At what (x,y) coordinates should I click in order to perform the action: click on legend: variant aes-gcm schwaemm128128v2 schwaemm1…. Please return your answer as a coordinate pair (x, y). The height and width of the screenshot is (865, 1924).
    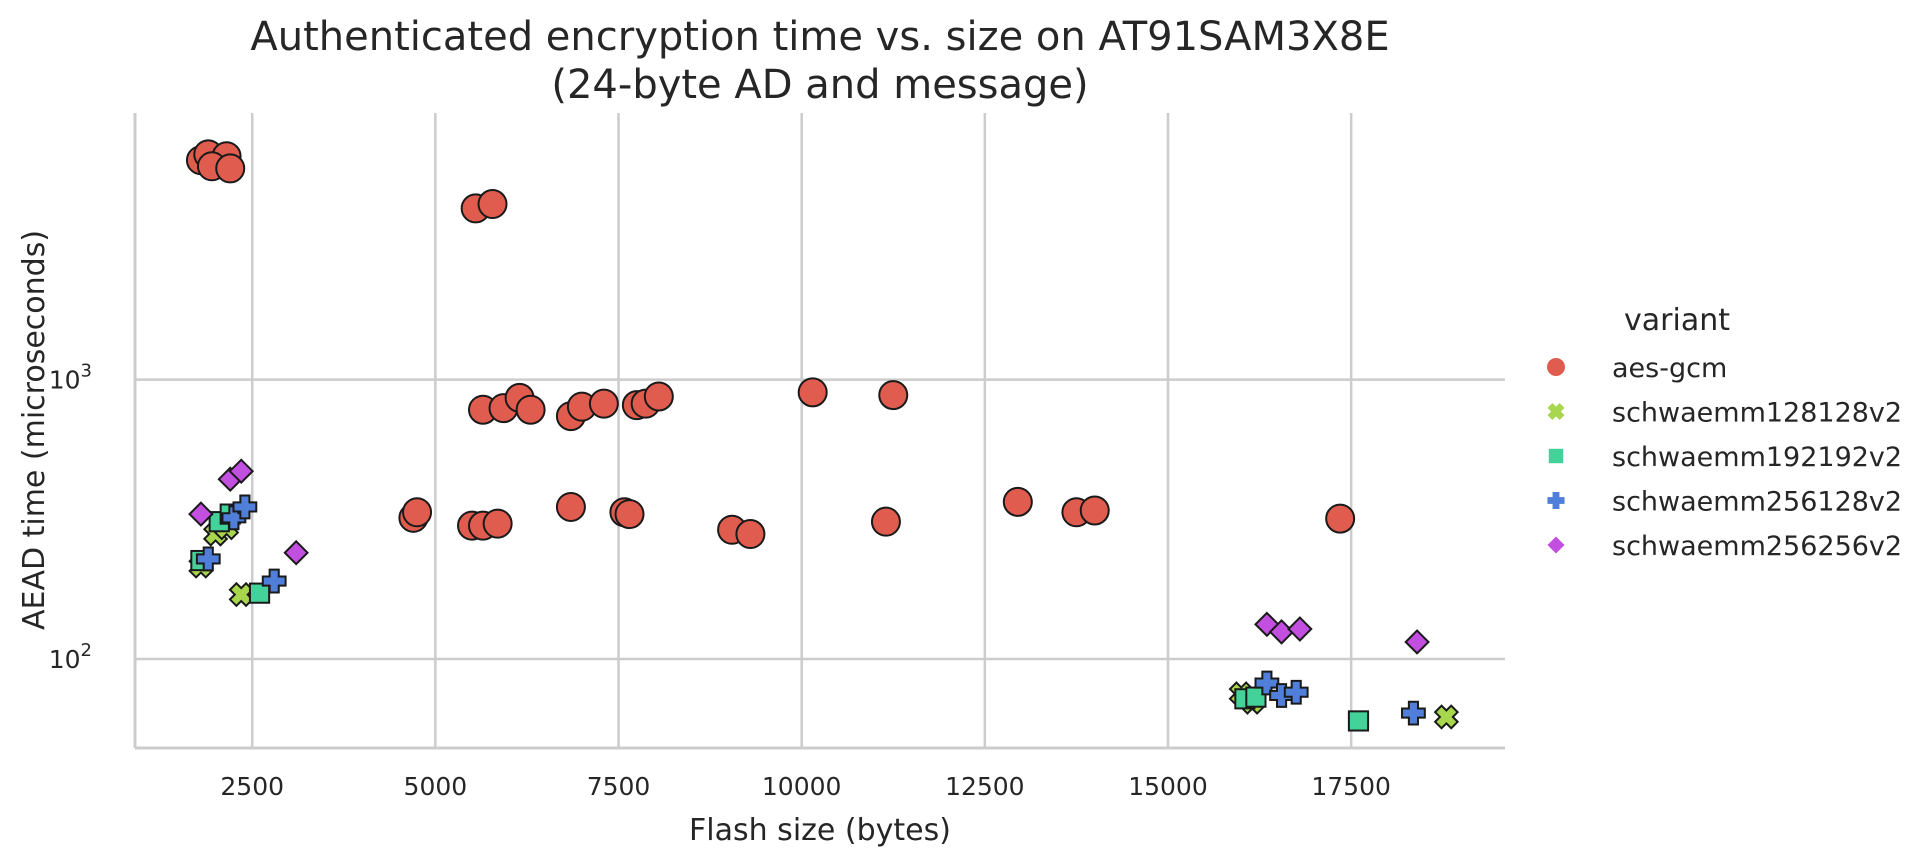
    Looking at the image, I should click on (1724, 432).